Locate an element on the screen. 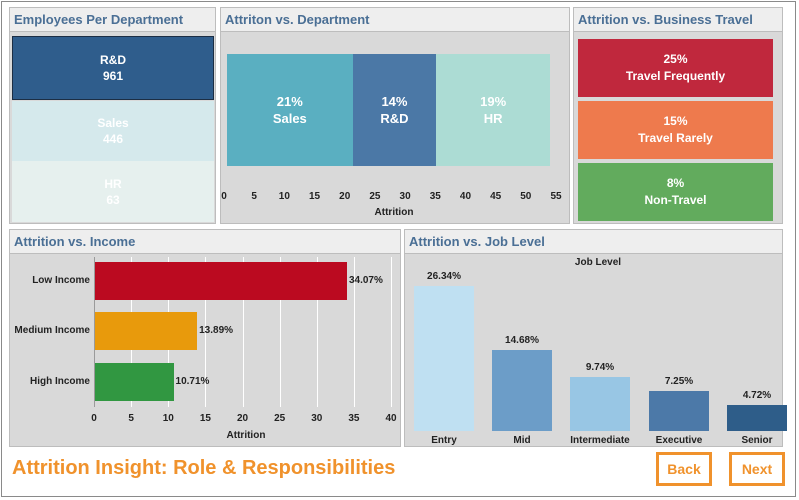  income-x-tick: 25 is located at coordinates (280, 418).